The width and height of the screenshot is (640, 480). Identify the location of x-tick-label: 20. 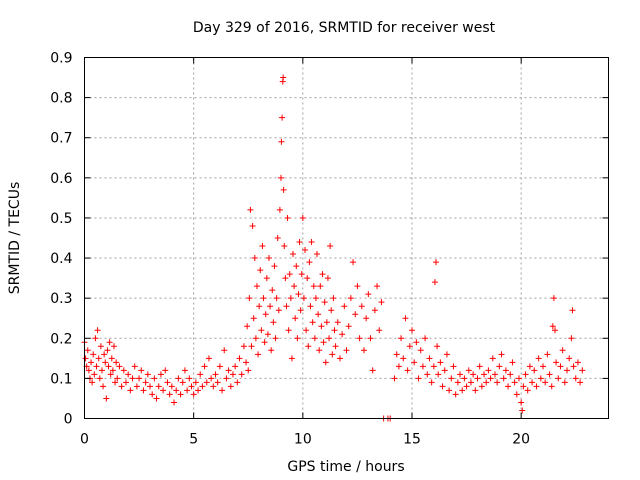
(521, 440).